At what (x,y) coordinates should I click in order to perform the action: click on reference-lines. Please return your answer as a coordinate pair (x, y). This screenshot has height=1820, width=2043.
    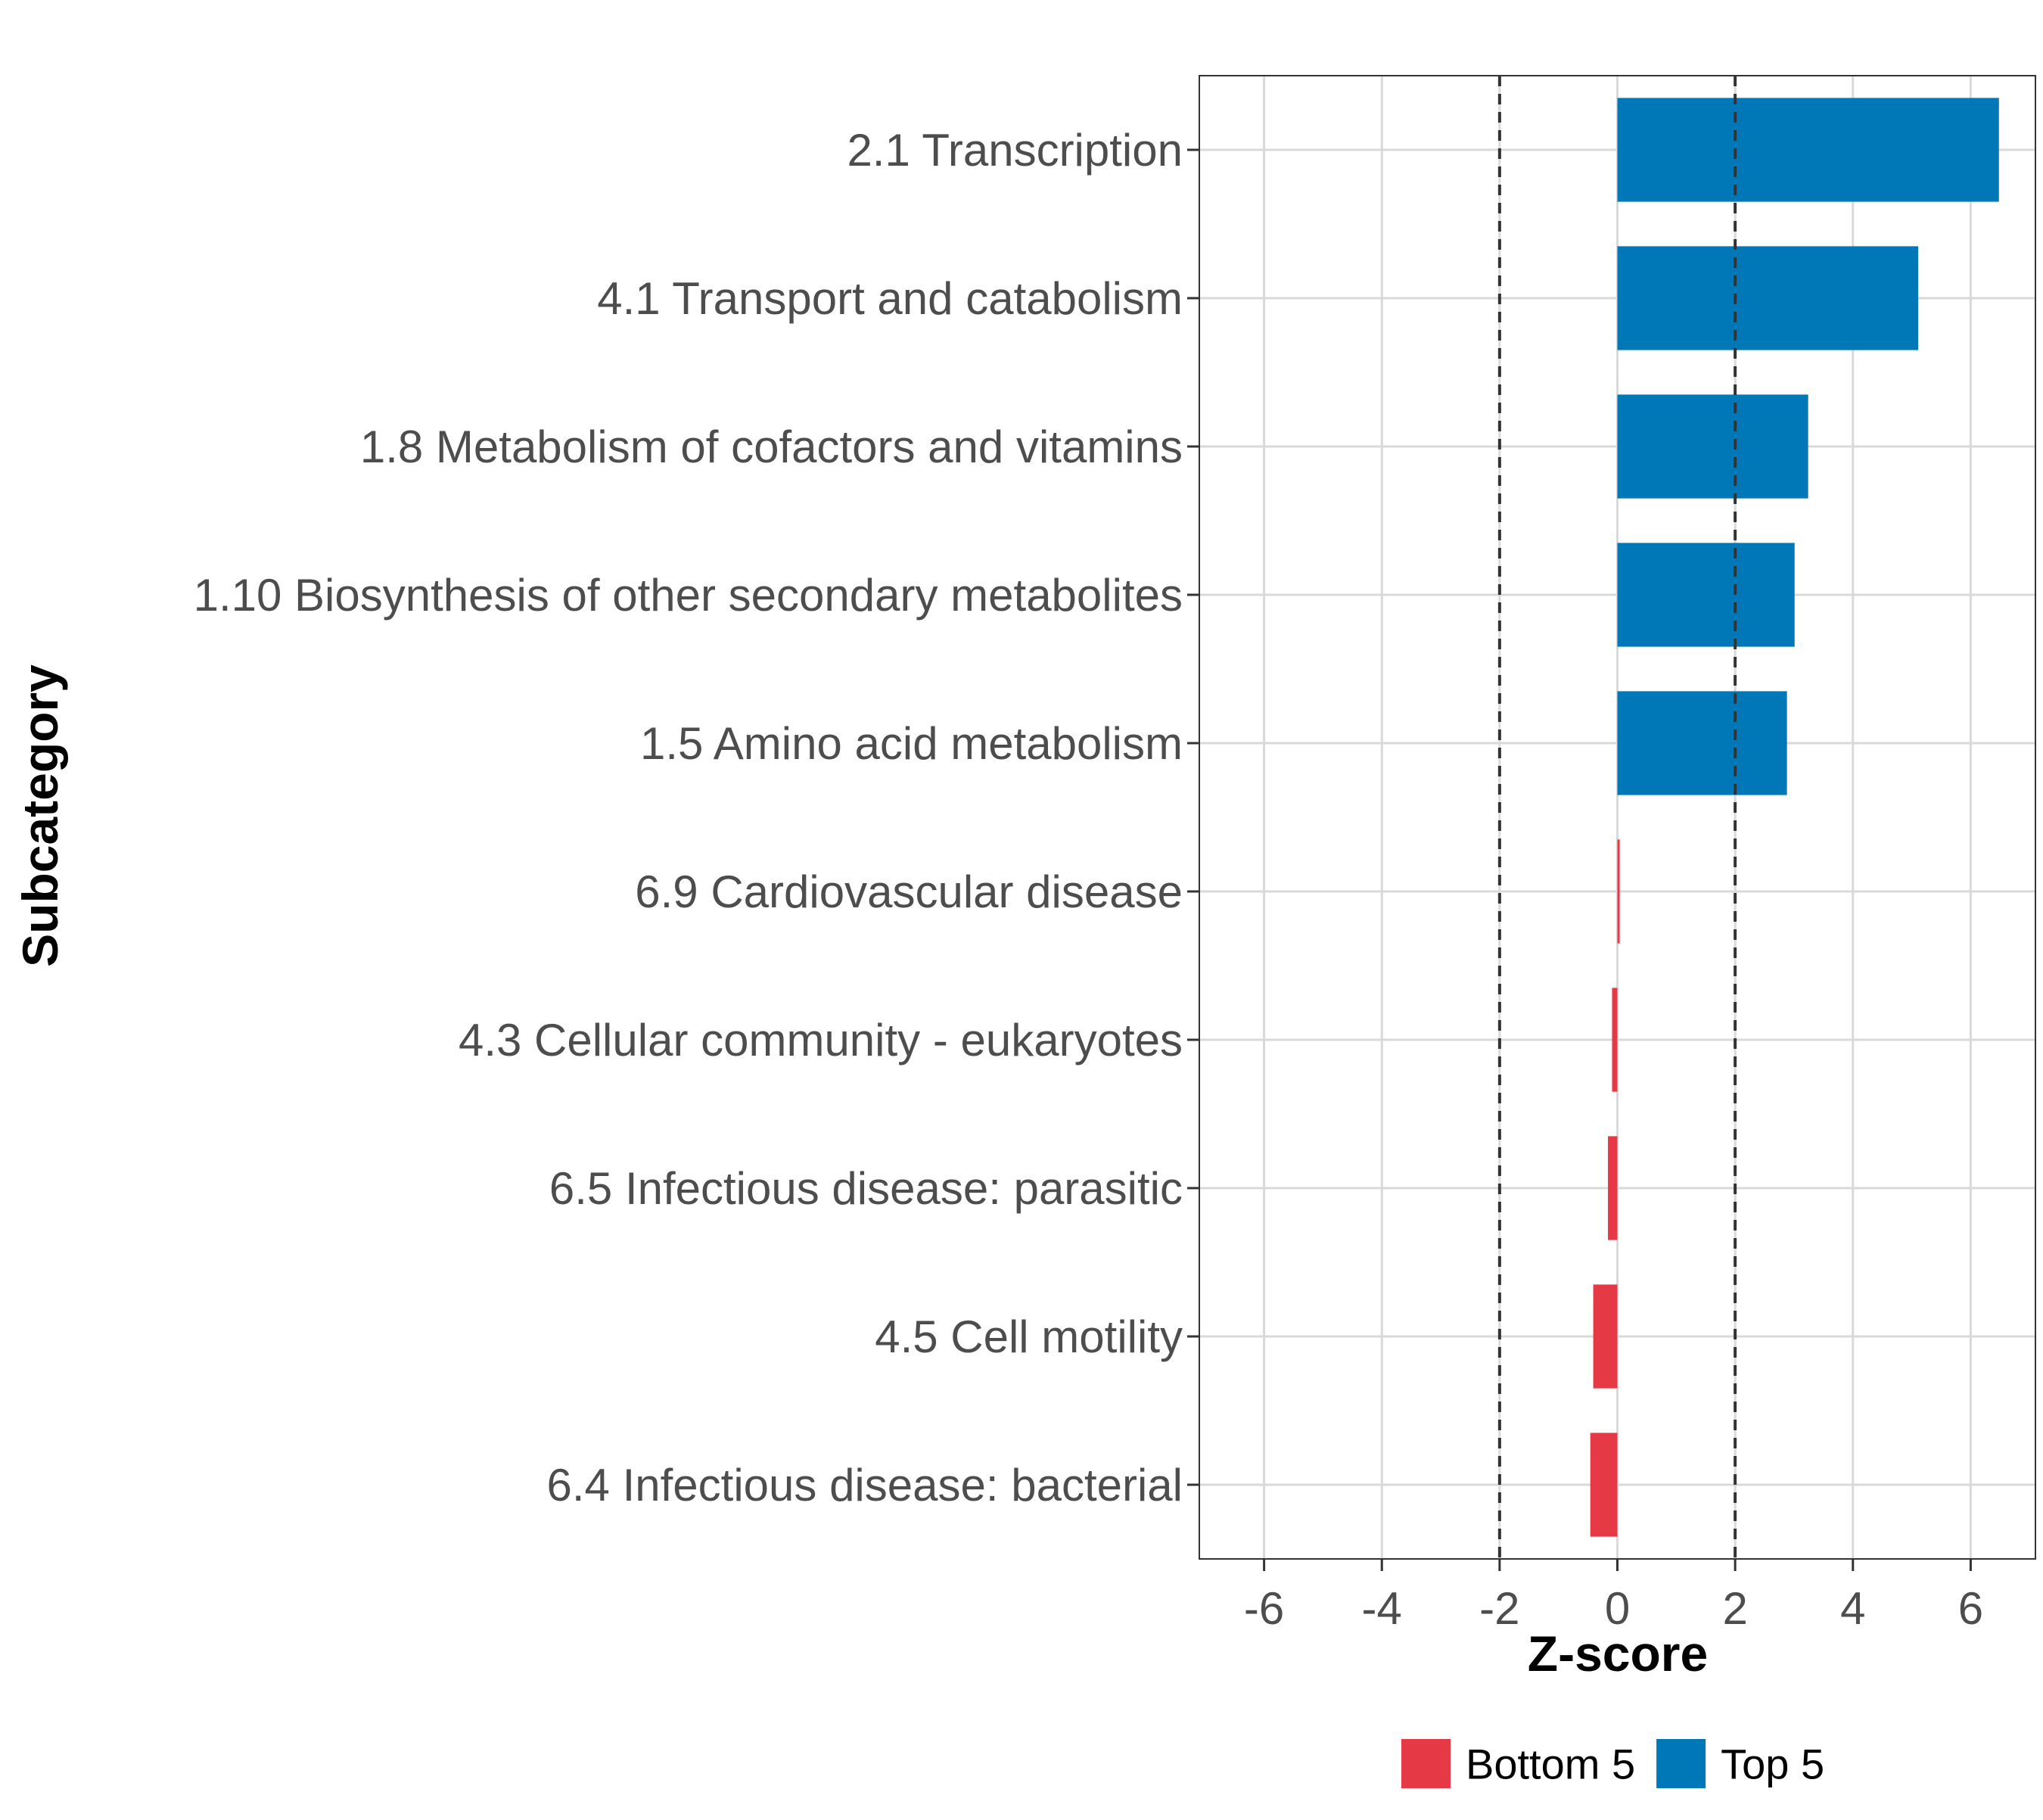
    Looking at the image, I should click on (1617, 817).